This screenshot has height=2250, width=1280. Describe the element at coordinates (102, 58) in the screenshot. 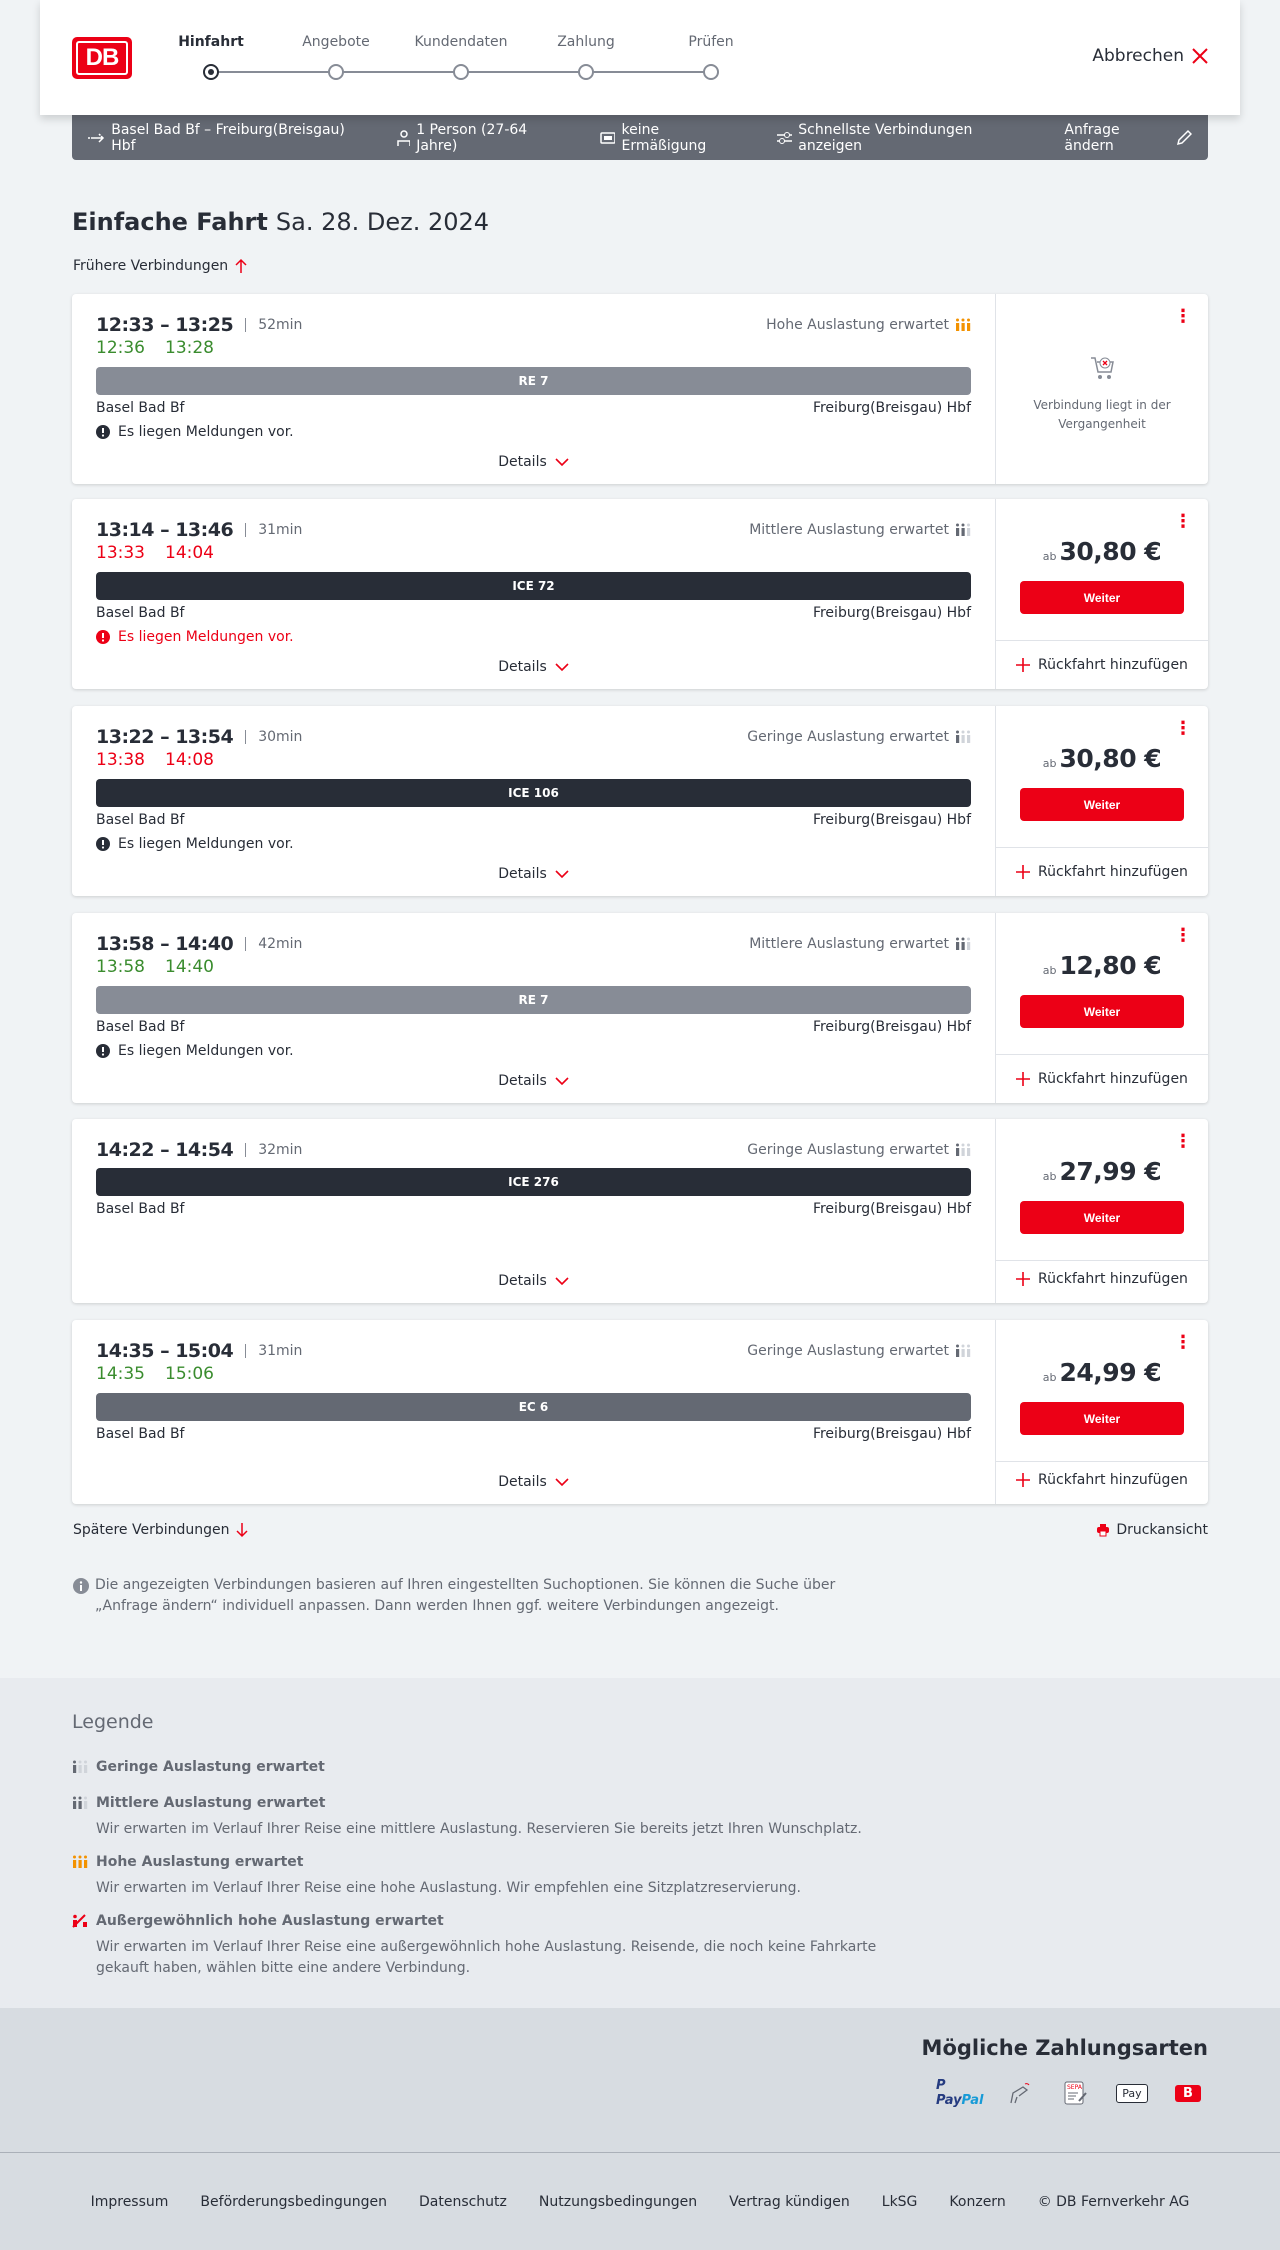

I see `db-logo: DB` at that location.